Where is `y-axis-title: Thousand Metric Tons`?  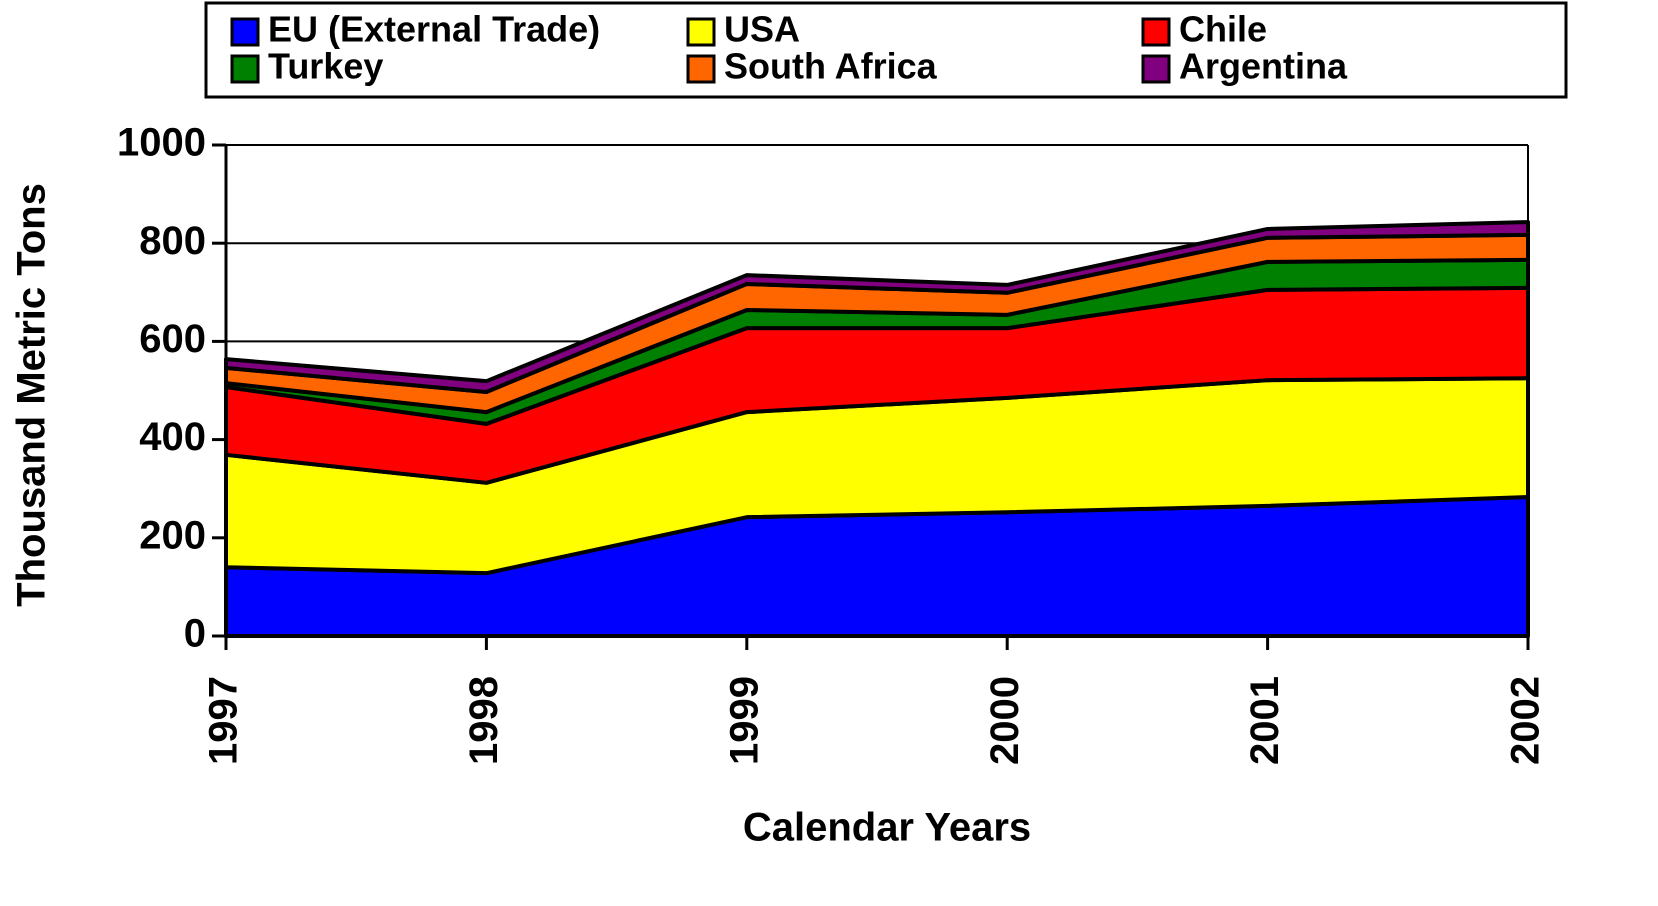 y-axis-title: Thousand Metric Tons is located at coordinates (32, 395).